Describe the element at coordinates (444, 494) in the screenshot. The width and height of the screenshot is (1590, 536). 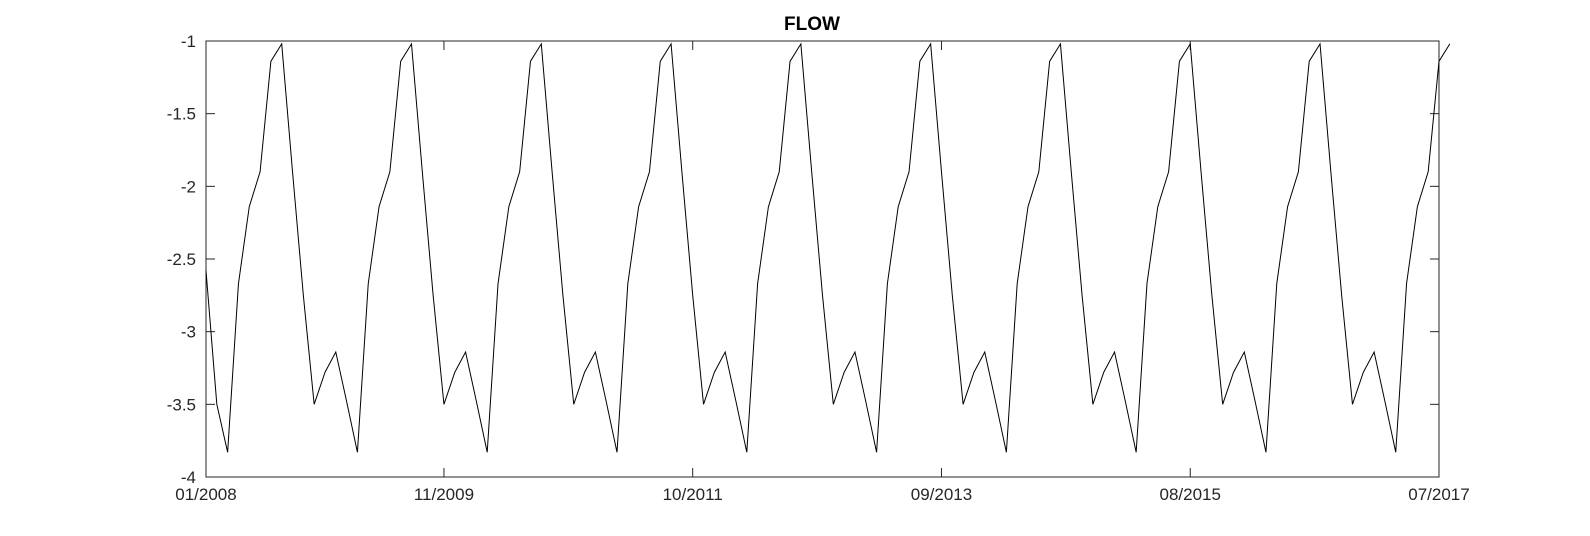
I see `x-tick-label: 11/2009` at that location.